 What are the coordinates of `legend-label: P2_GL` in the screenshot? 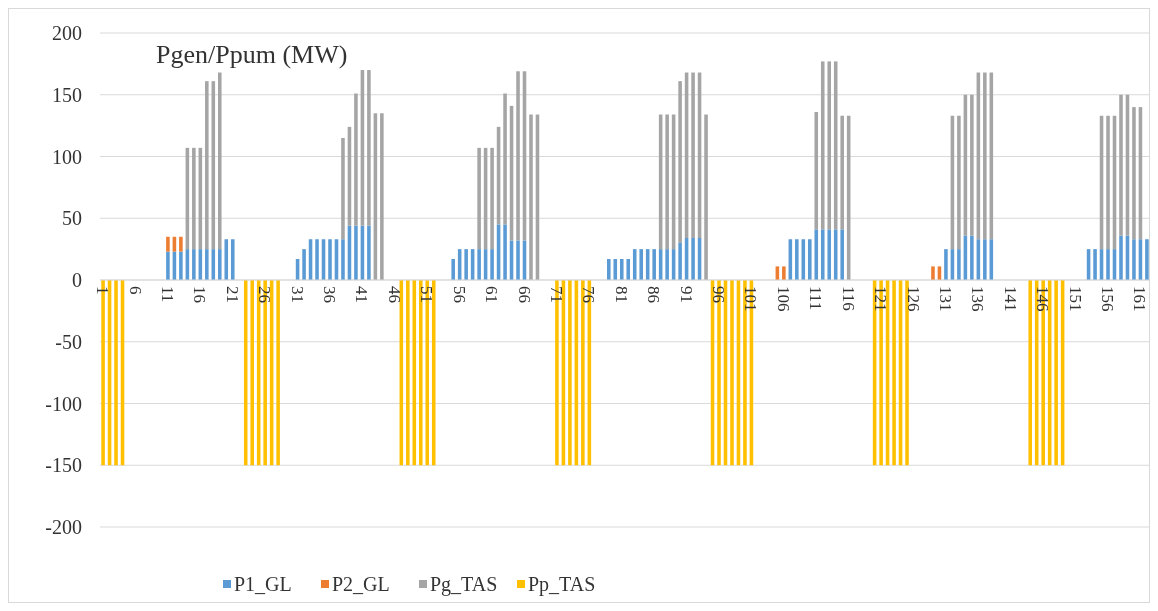 It's located at (361, 584).